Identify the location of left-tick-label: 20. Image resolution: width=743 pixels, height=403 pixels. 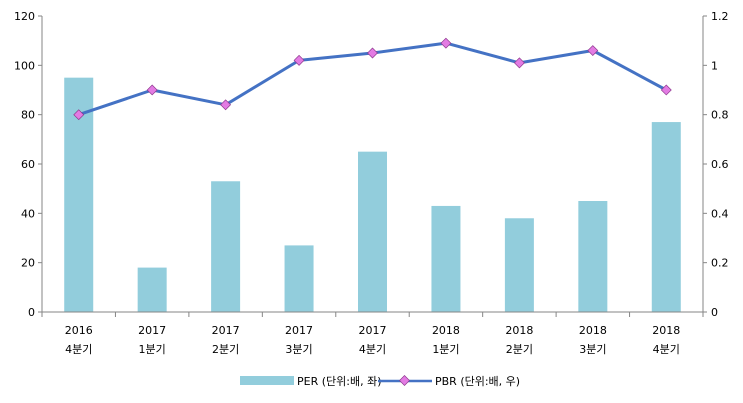
(28, 263).